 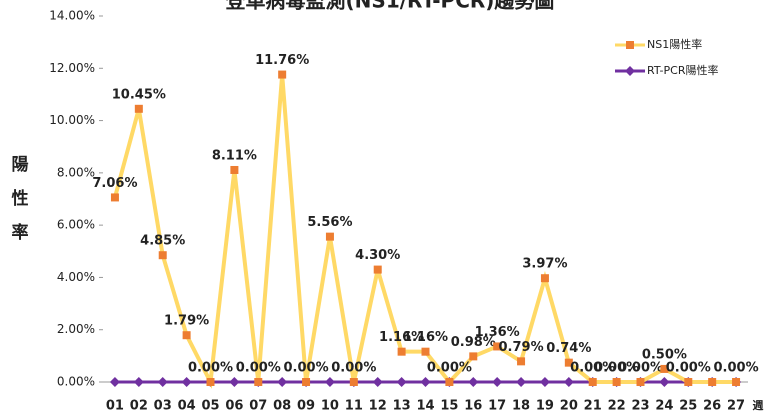 I want to click on value-label: 11.76%, so click(x=282, y=60).